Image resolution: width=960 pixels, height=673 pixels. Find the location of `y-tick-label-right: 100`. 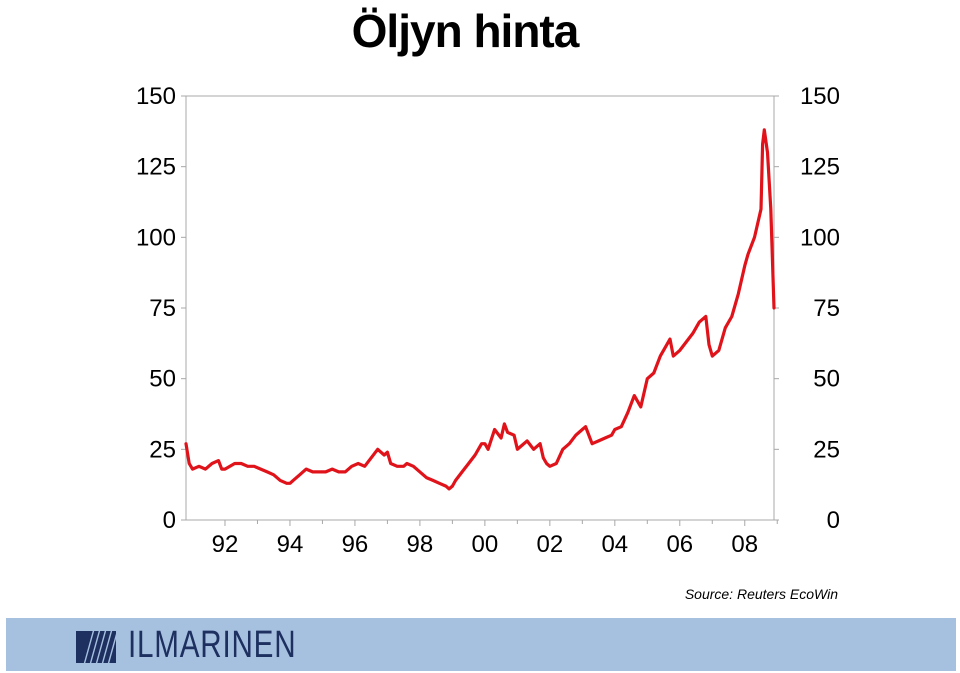

y-tick-label-right: 100 is located at coordinates (820, 237).